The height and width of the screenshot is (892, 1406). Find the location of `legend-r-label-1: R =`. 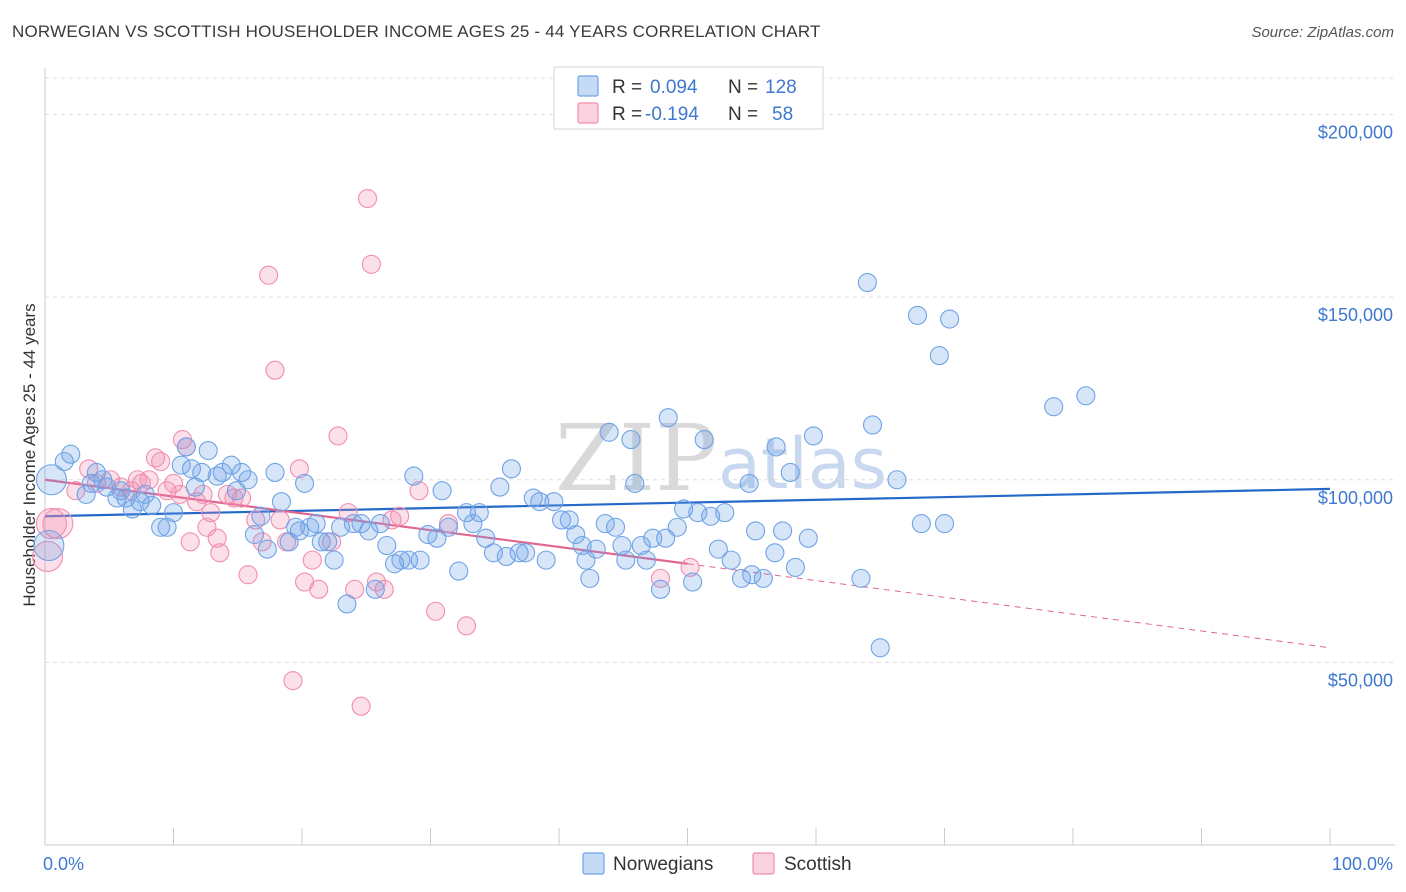

legend-r-label-1: R = is located at coordinates (627, 87).